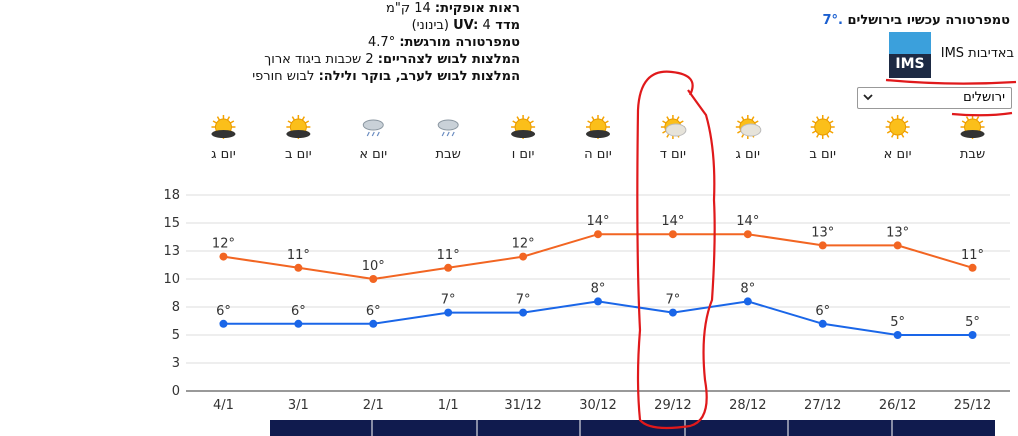  Describe the element at coordinates (972, 255) in the screenshot. I see `data-label: 11°` at that location.